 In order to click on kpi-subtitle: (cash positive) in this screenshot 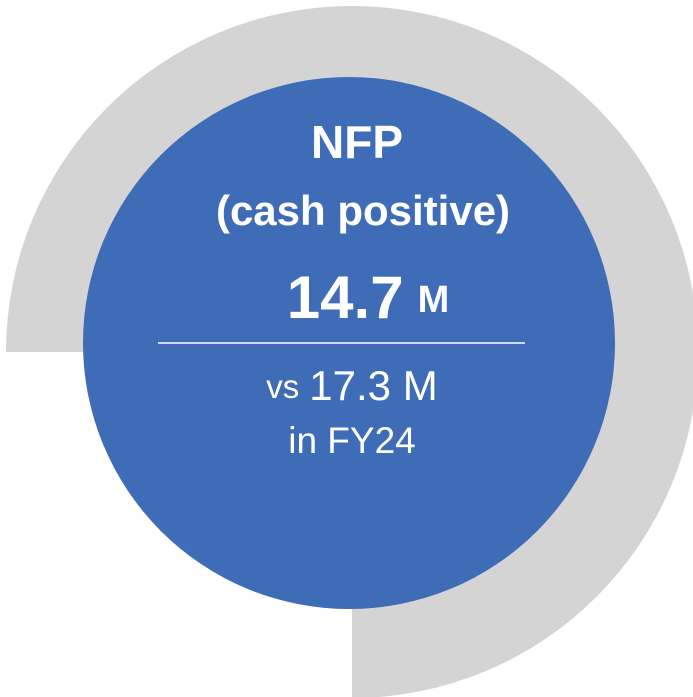, I will do `click(363, 210)`.